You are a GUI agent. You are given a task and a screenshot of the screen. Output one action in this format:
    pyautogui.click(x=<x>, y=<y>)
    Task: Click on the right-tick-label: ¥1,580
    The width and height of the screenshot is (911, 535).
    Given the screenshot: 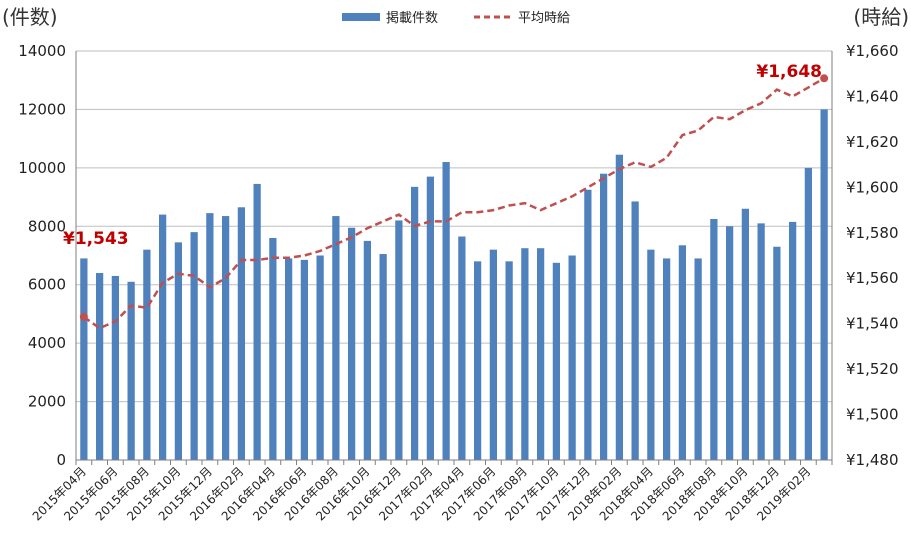 What is the action you would take?
    pyautogui.click(x=872, y=233)
    